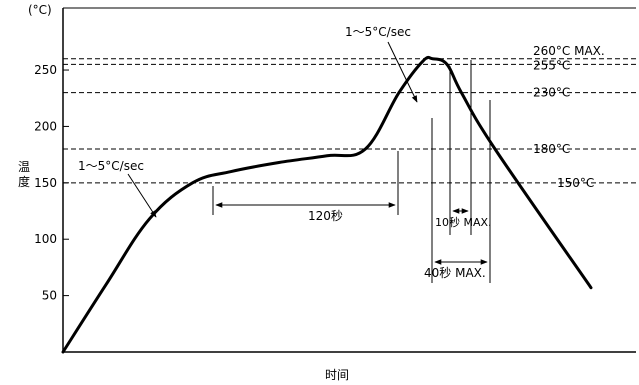 The width and height of the screenshot is (639, 385). Describe the element at coordinates (325, 216) in the screenshot. I see `soak-time-label: 120秒` at that location.